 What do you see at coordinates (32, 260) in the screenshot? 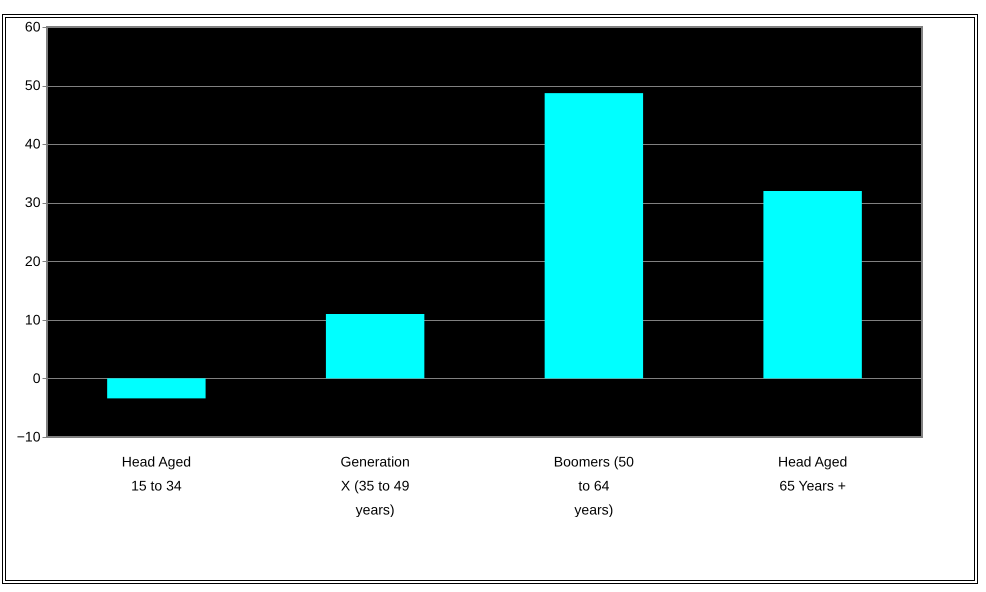
I see `y-tick-label: 20` at bounding box center [32, 260].